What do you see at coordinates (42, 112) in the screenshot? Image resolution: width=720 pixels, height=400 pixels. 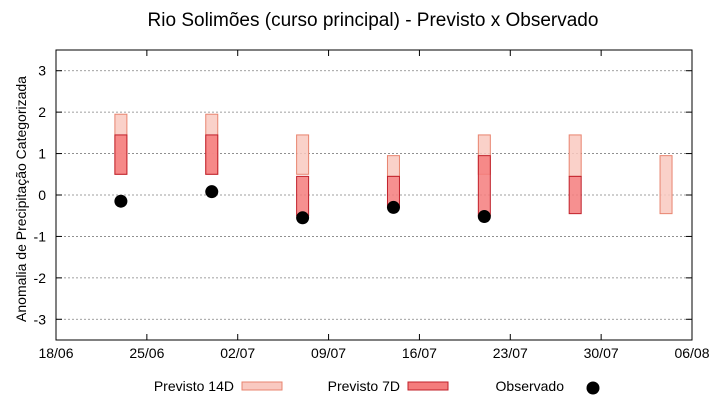 I see `y-tick-label: 2` at bounding box center [42, 112].